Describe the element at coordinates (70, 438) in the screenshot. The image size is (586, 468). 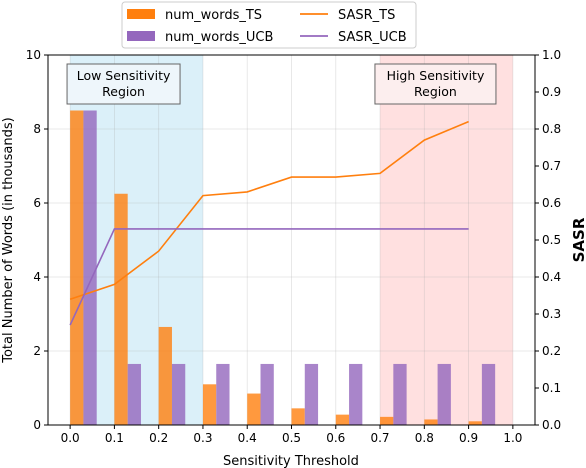
I see `x-tick-label: 0.0` at that location.